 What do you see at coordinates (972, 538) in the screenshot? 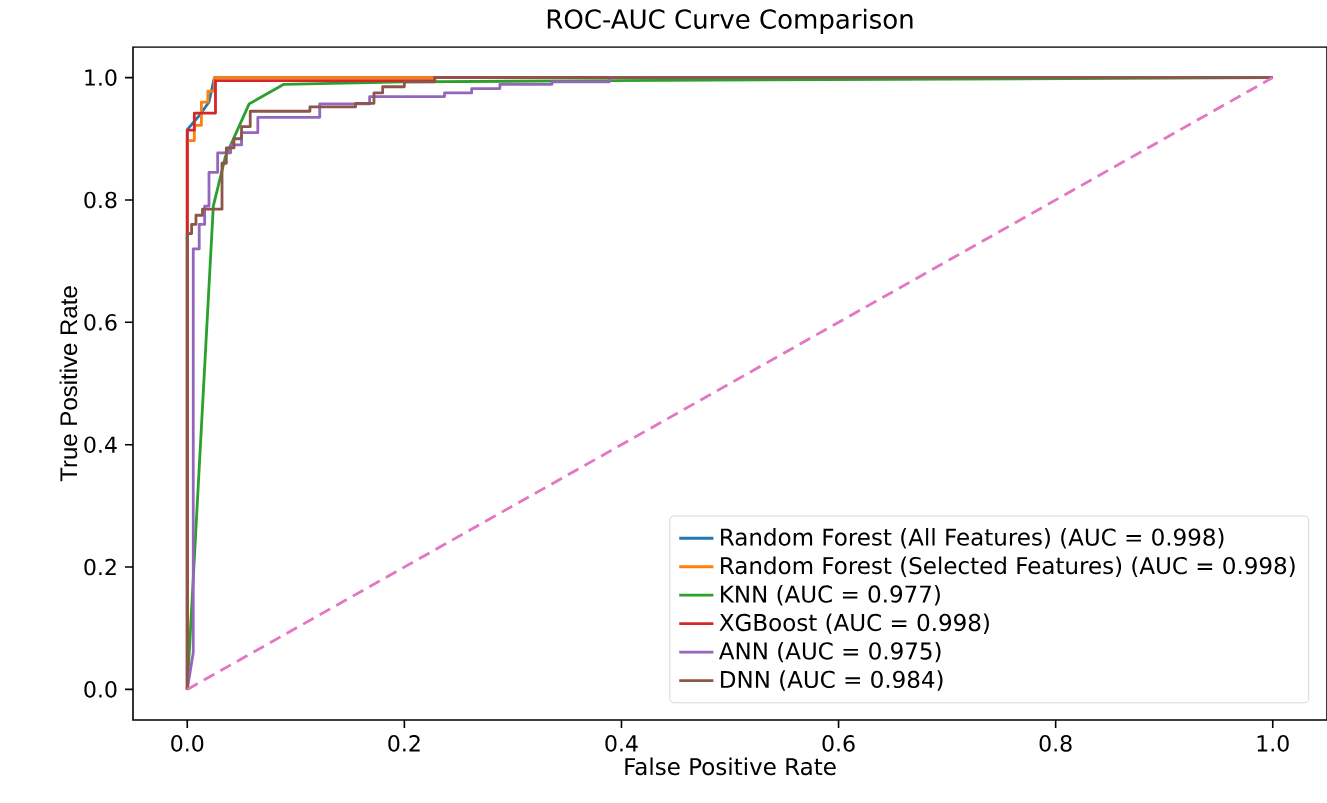
I see `legend-label: Random Forest (All Features) (AUC = 0.998)` at bounding box center [972, 538].